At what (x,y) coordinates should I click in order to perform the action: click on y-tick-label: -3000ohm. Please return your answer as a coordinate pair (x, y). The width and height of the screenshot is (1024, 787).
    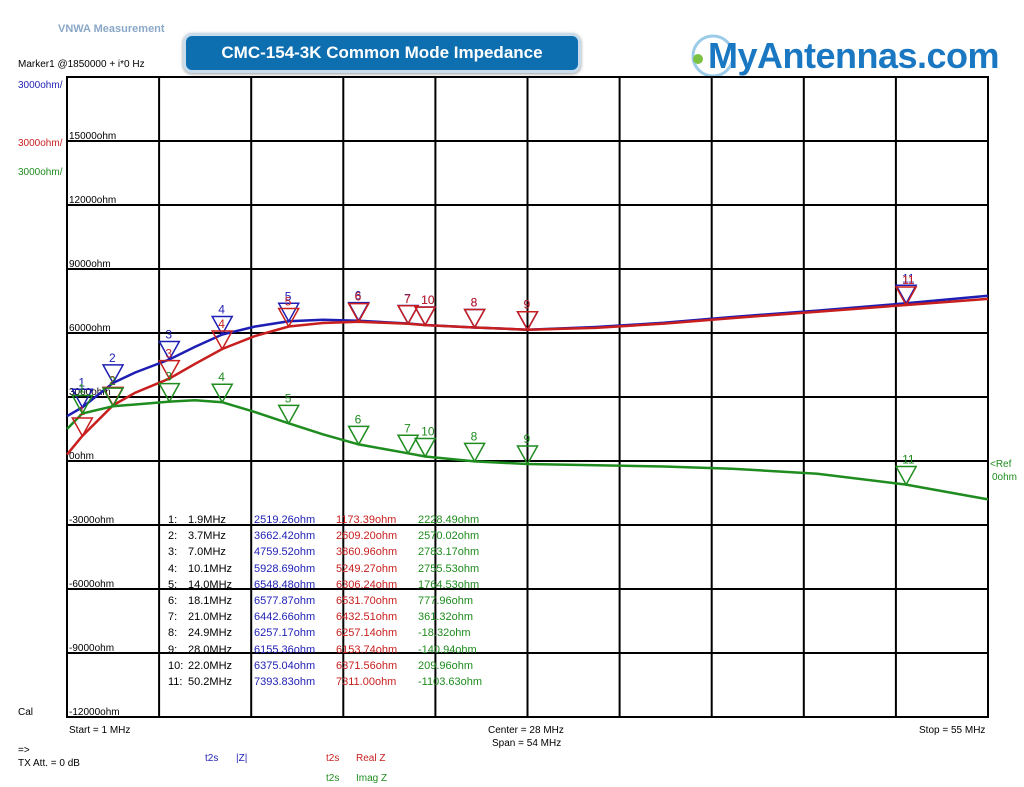
    Looking at the image, I should click on (91, 520).